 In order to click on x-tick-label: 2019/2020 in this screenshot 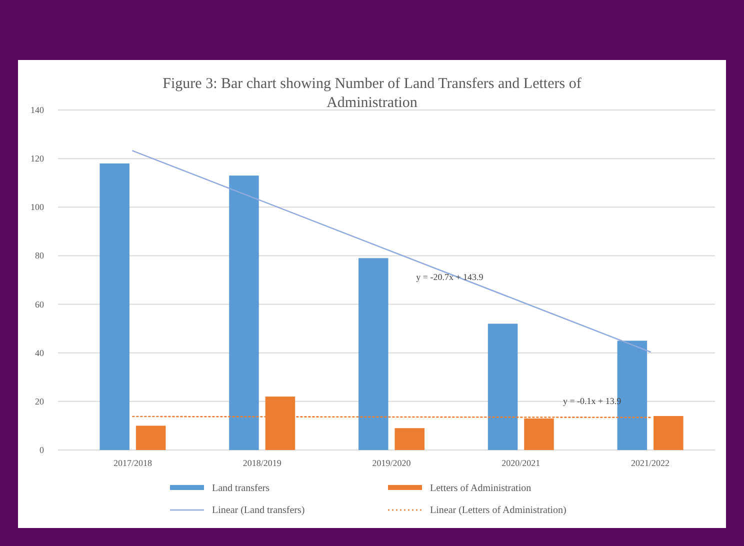, I will do `click(392, 463)`.